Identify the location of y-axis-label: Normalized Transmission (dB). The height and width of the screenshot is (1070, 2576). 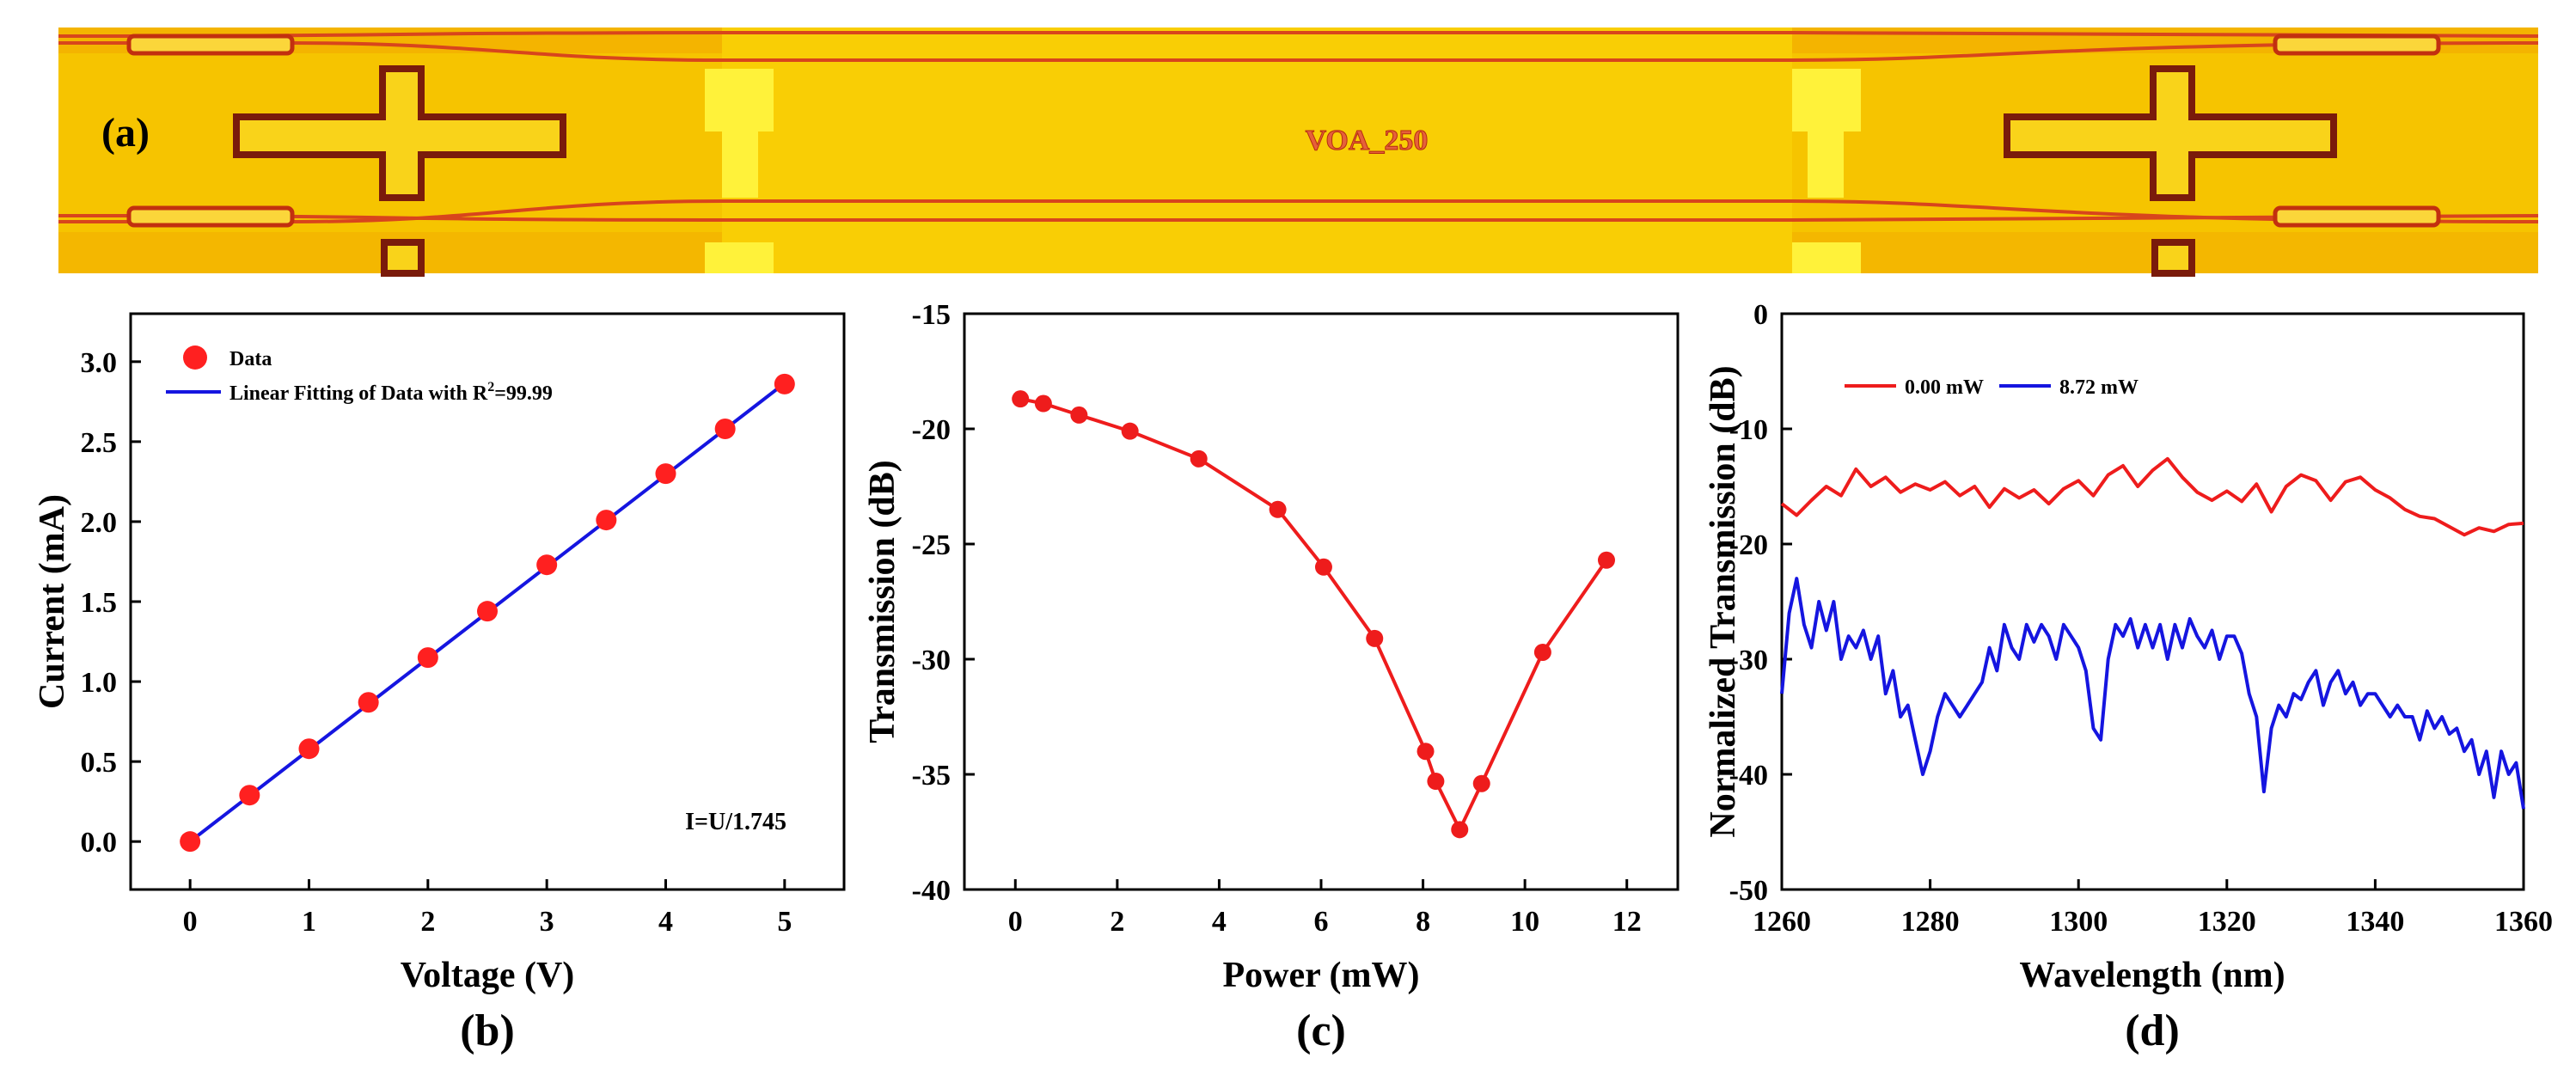
(1723, 601).